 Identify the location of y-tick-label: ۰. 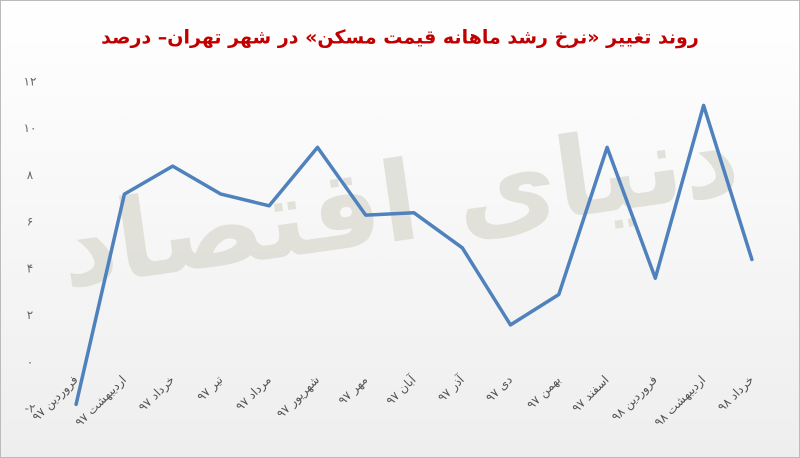
(30, 362).